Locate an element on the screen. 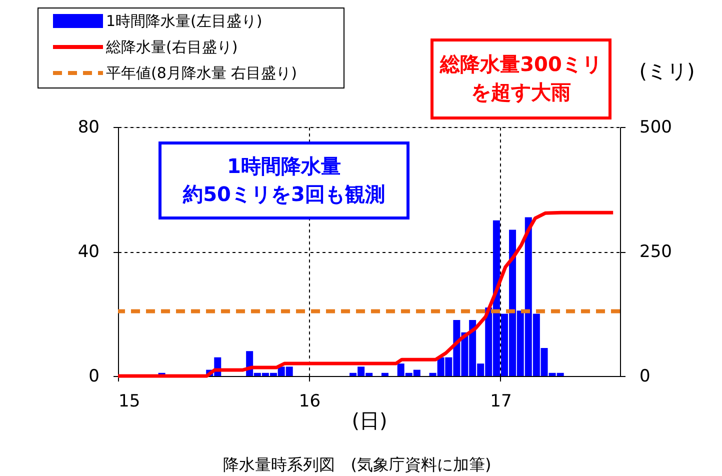 The height and width of the screenshot is (476, 722). y-tick-label: 40 is located at coordinates (89, 252).